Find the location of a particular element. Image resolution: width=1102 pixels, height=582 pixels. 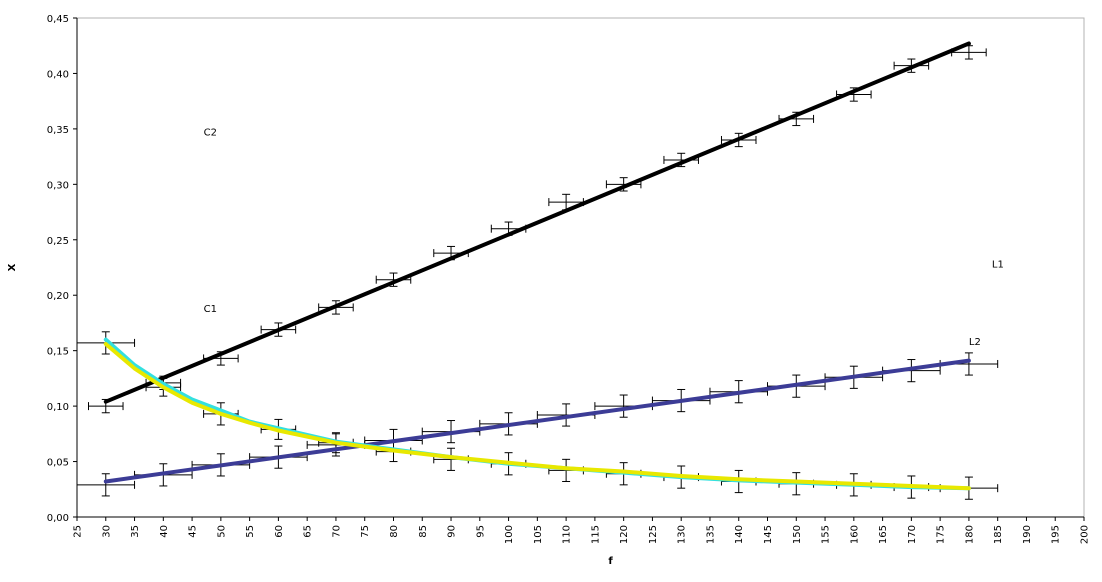

x-tick-label: 195 is located at coordinates (1056, 534).